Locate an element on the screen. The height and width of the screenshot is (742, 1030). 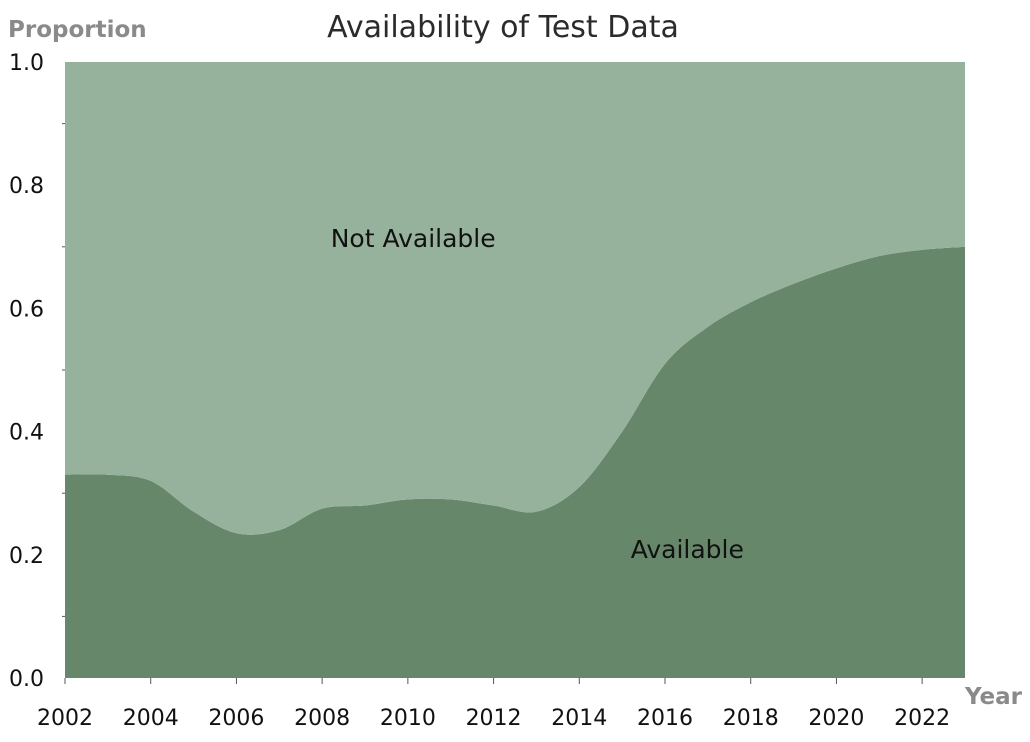
x-tick-label: 2022 is located at coordinates (922, 718).